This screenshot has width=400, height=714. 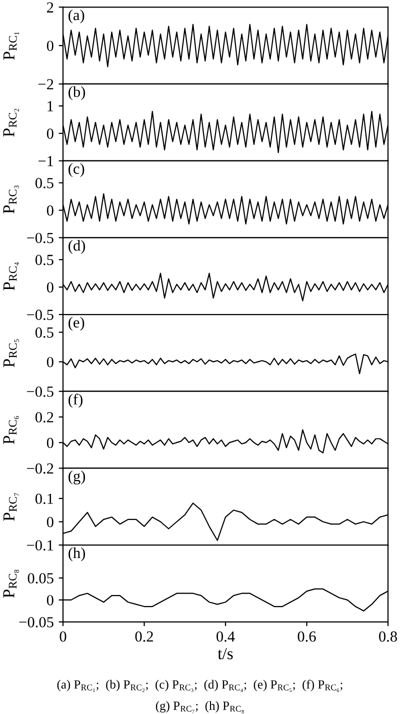 What do you see at coordinates (76, 16) in the screenshot?
I see `annotation: (a)` at bounding box center [76, 16].